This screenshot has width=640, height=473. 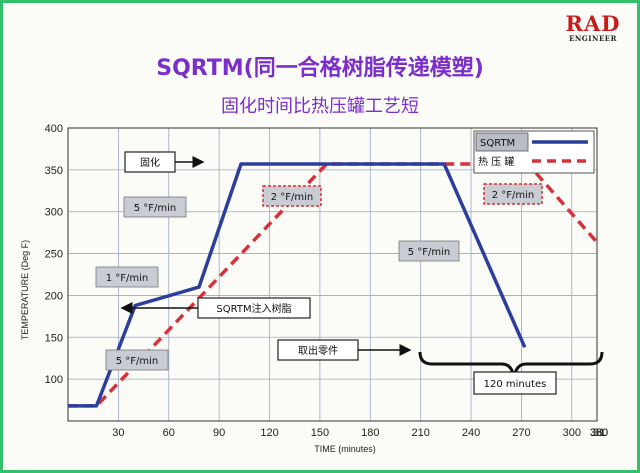 I want to click on logo-main-text: RAD, so click(x=593, y=23).